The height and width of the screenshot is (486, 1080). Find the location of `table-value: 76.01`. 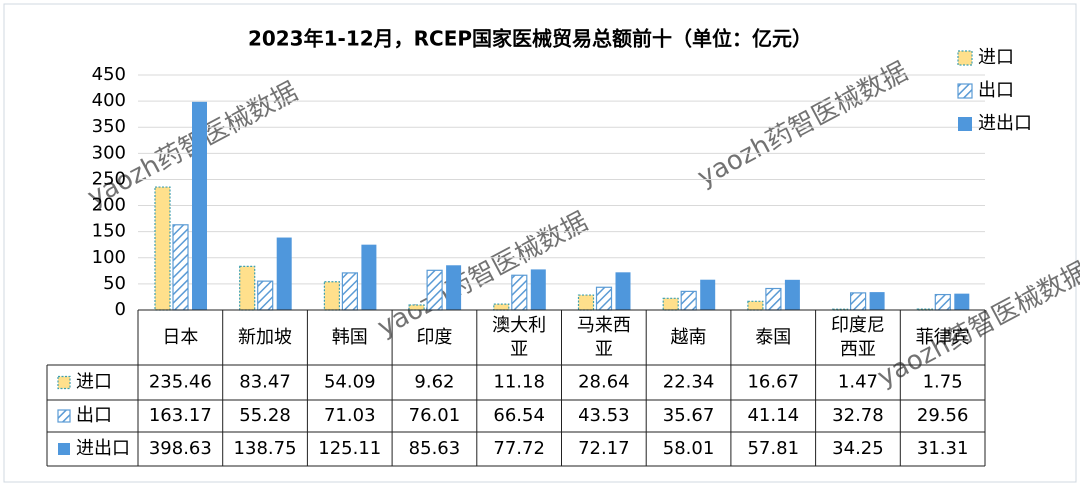

table-value: 76.01 is located at coordinates (435, 415).